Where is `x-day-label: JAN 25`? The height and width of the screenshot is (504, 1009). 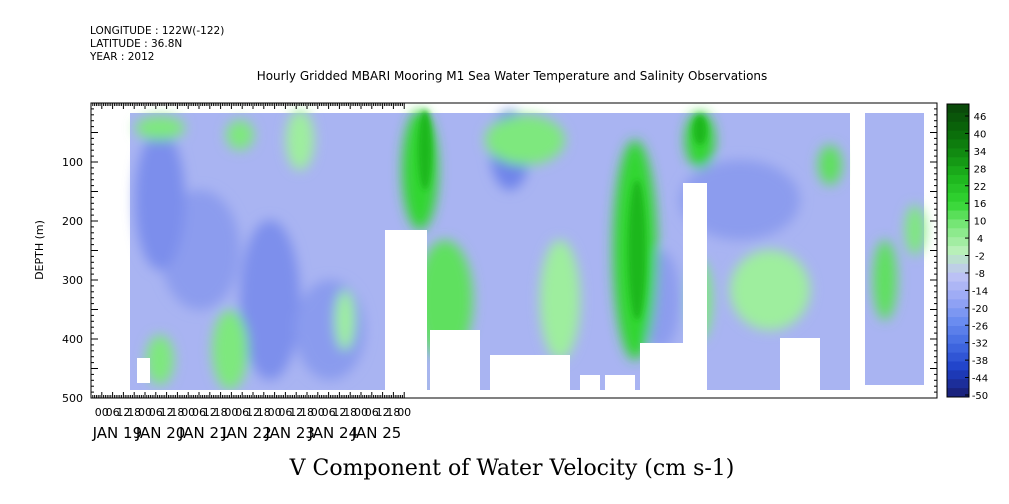
x-day-label: JAN 25 is located at coordinates (376, 433).